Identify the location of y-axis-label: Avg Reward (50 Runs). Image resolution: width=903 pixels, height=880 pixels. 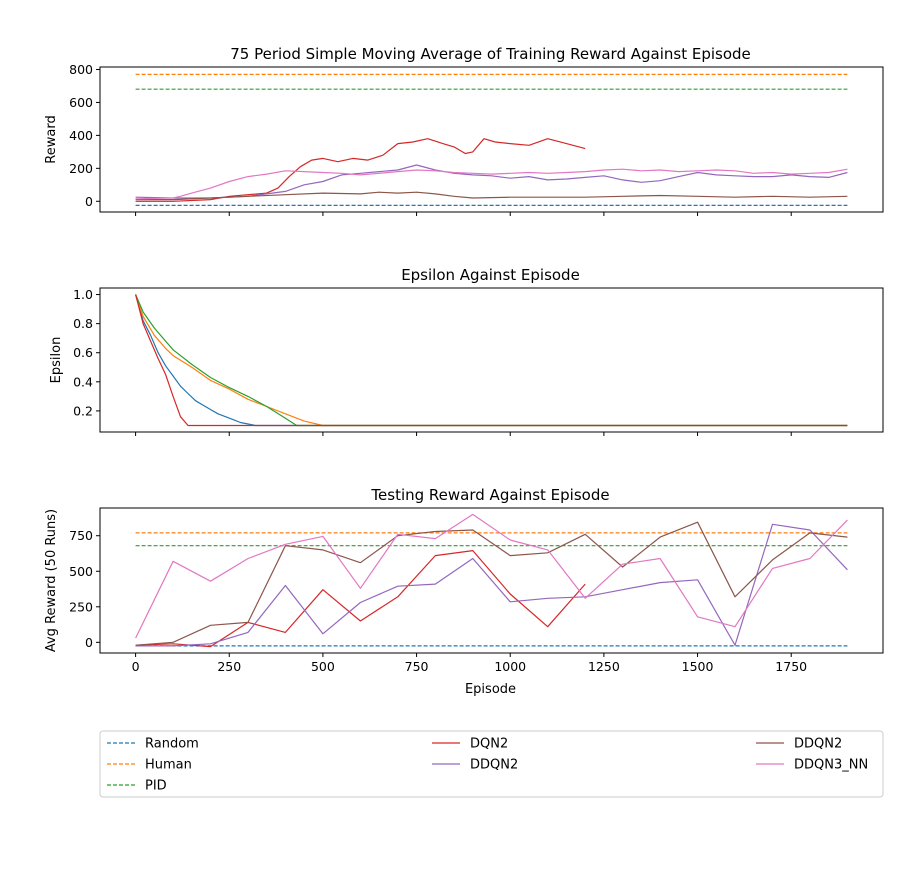
(51, 580).